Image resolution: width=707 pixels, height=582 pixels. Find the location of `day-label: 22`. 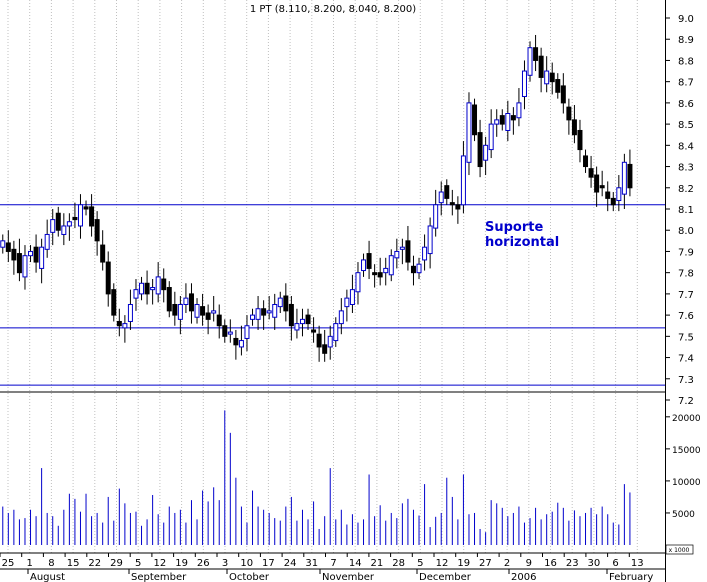

day-label: 22 is located at coordinates (94, 563).